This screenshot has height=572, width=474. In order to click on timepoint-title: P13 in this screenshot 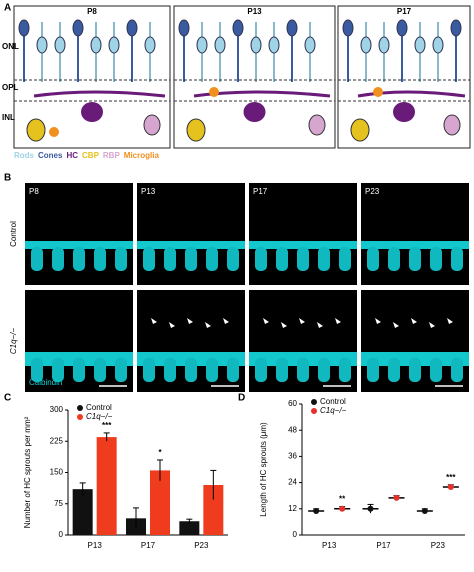, I will do `click(254, 11)`.